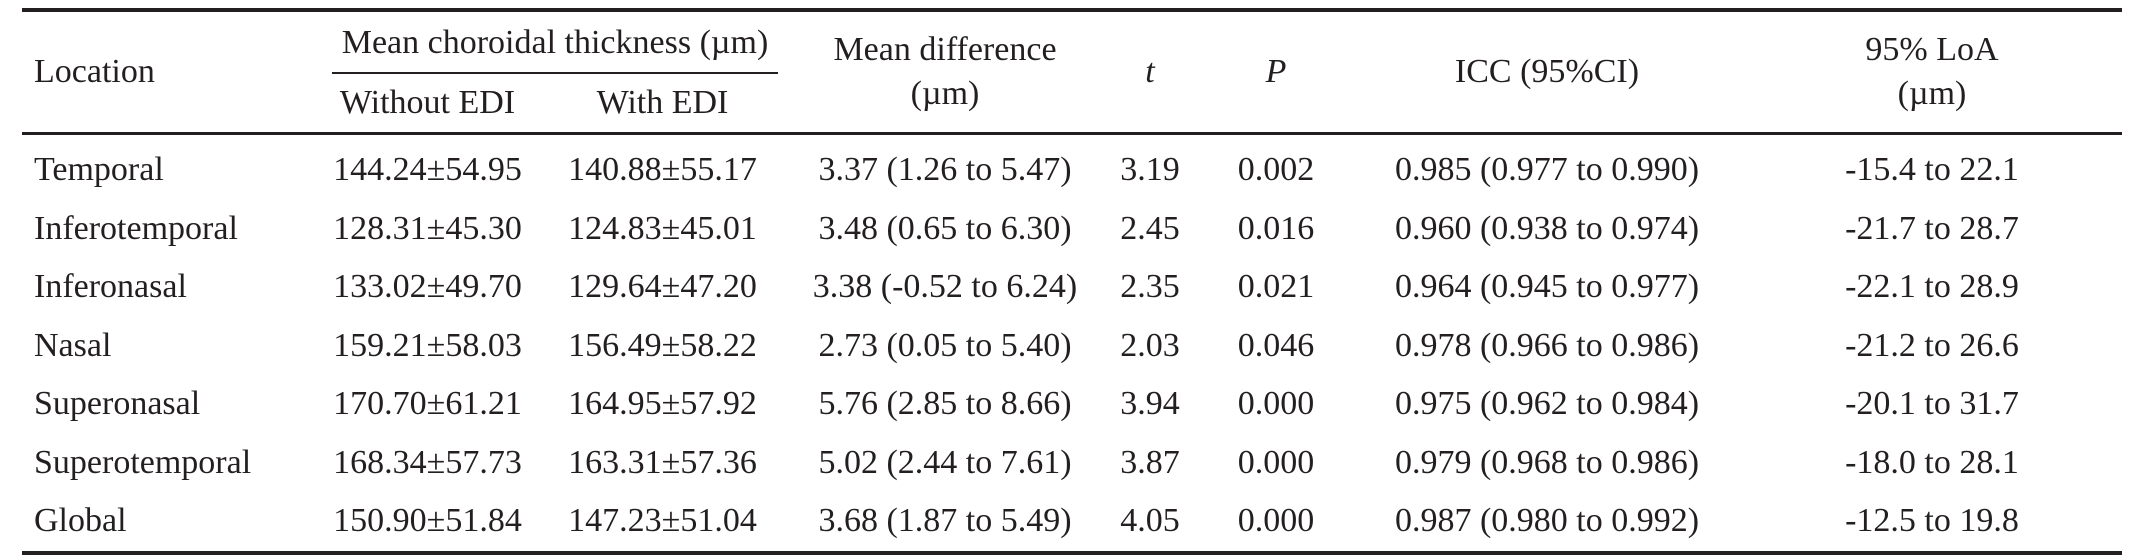 This screenshot has height=555, width=2143. I want to click on cell-p: 0.021, so click(1276, 287).